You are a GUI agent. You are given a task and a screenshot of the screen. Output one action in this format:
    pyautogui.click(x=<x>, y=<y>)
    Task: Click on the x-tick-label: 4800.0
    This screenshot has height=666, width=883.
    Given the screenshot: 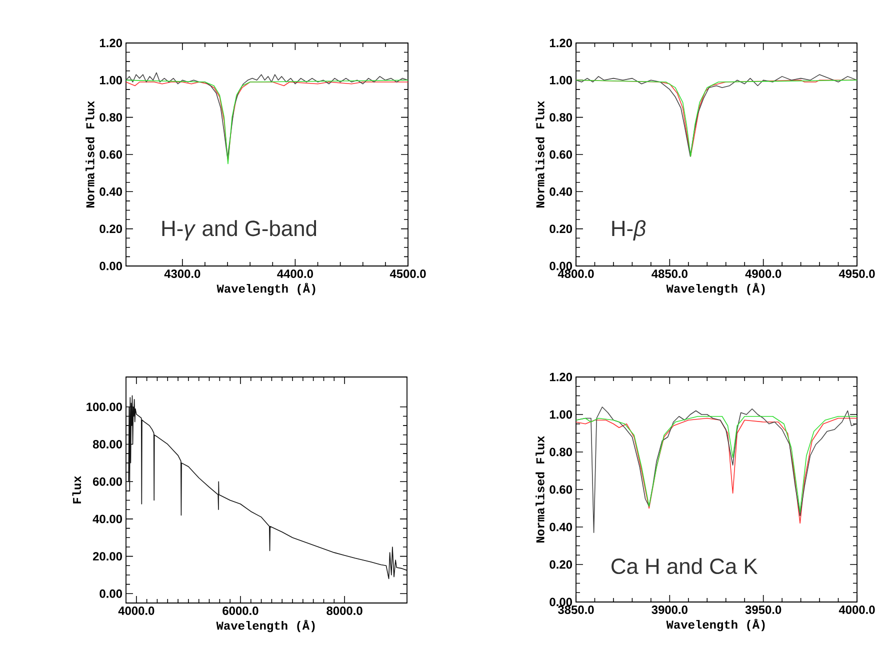 What is the action you would take?
    pyautogui.click(x=576, y=274)
    